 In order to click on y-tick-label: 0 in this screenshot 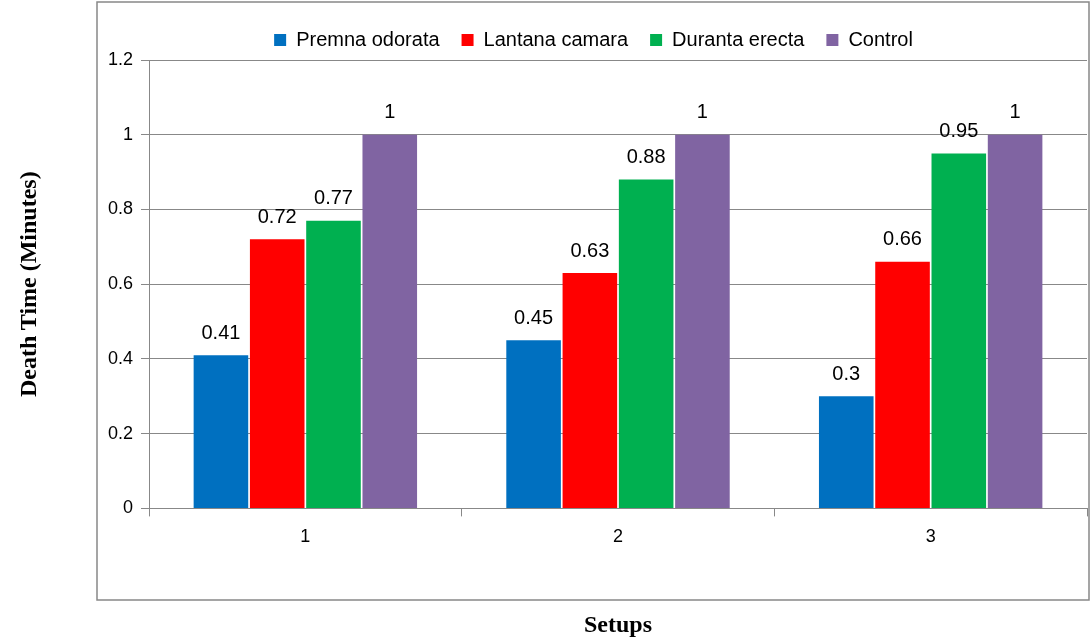, I will do `click(128, 507)`.